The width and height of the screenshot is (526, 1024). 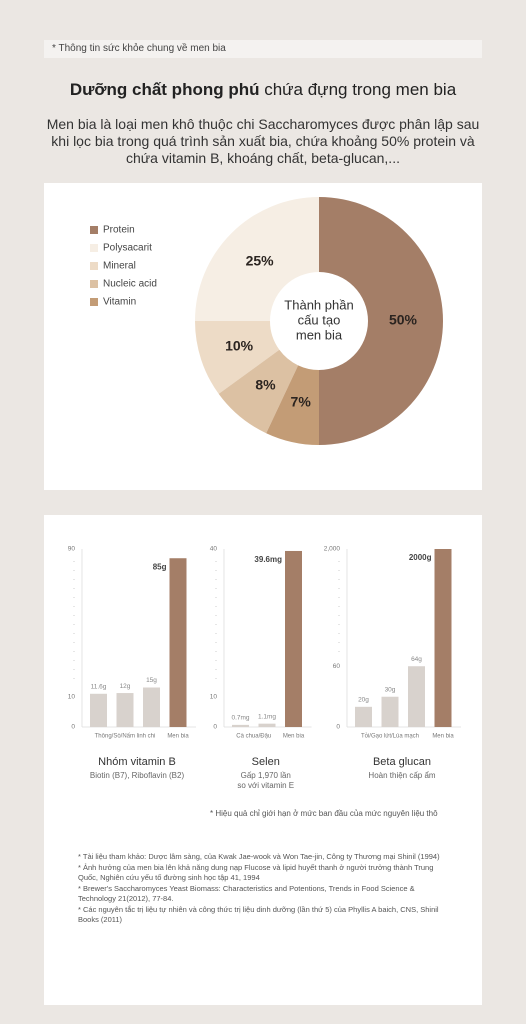 I want to click on center-label: Thành phần, so click(x=318, y=304).